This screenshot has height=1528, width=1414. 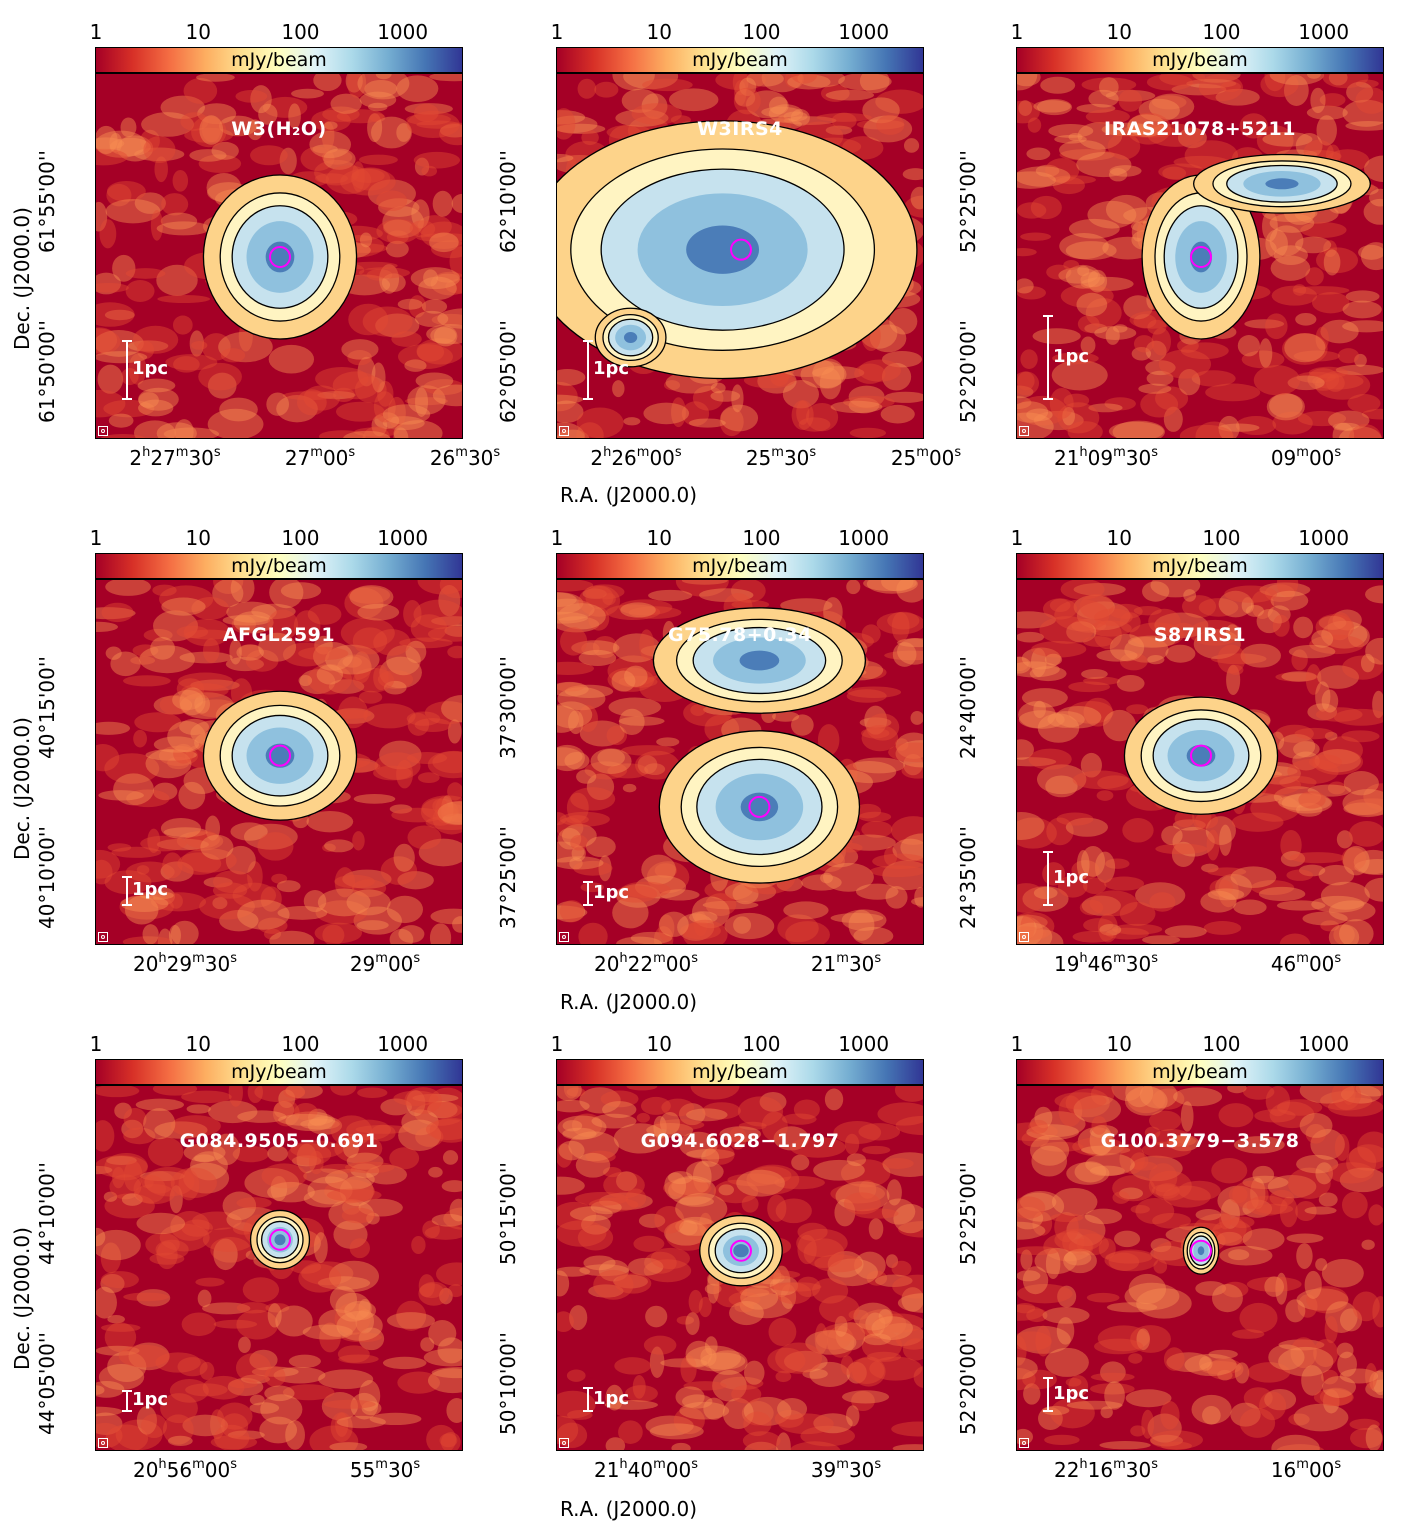 I want to click on xaxis-label-row2: R.A. (J2000.0), so click(x=629, y=1002).